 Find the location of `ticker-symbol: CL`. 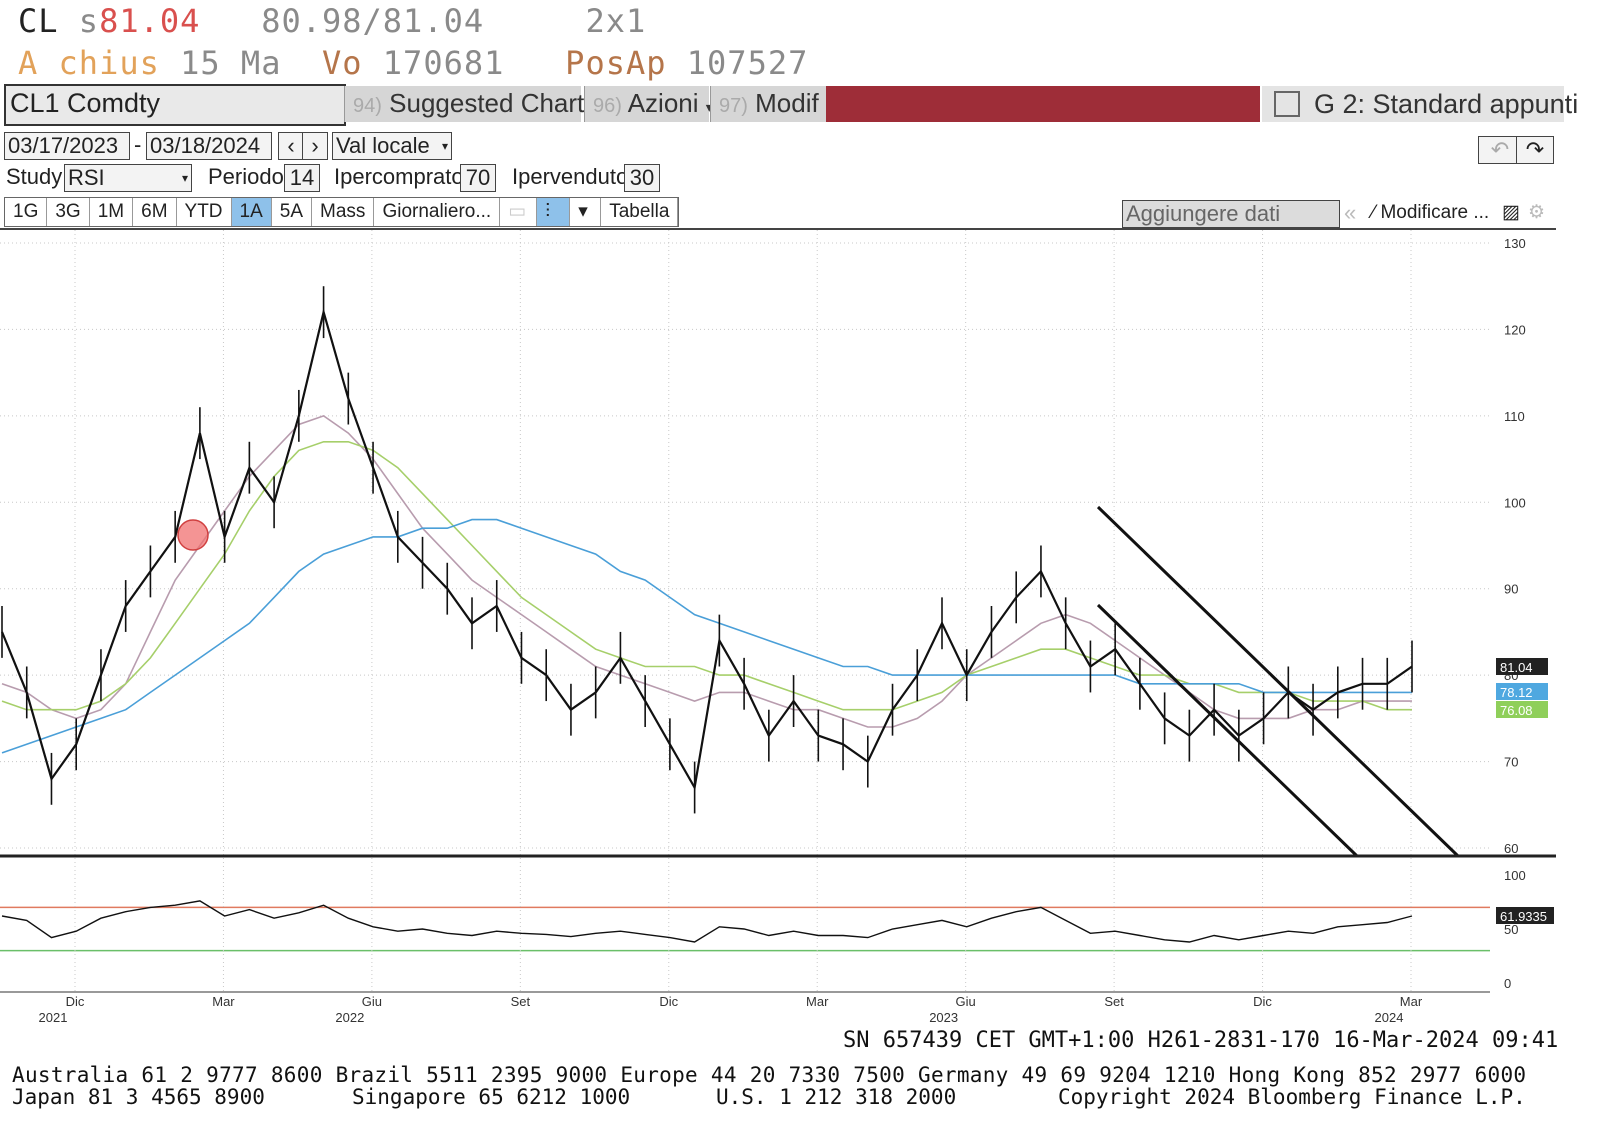

ticker-symbol: CL is located at coordinates (38, 21).